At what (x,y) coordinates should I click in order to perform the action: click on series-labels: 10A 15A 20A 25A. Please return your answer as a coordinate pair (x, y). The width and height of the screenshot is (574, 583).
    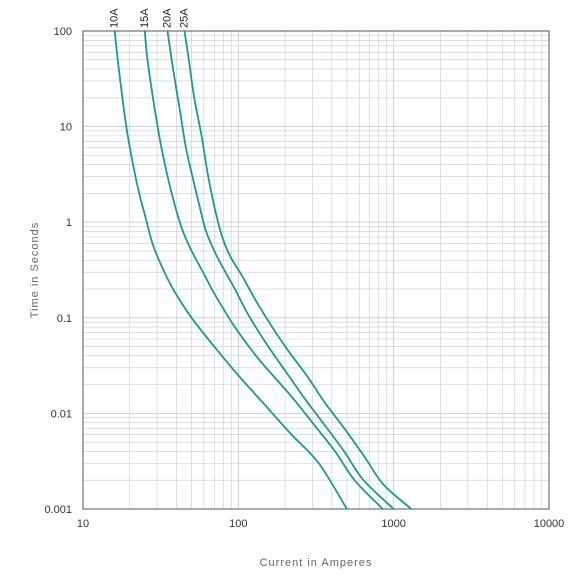
    Looking at the image, I should click on (150, 18).